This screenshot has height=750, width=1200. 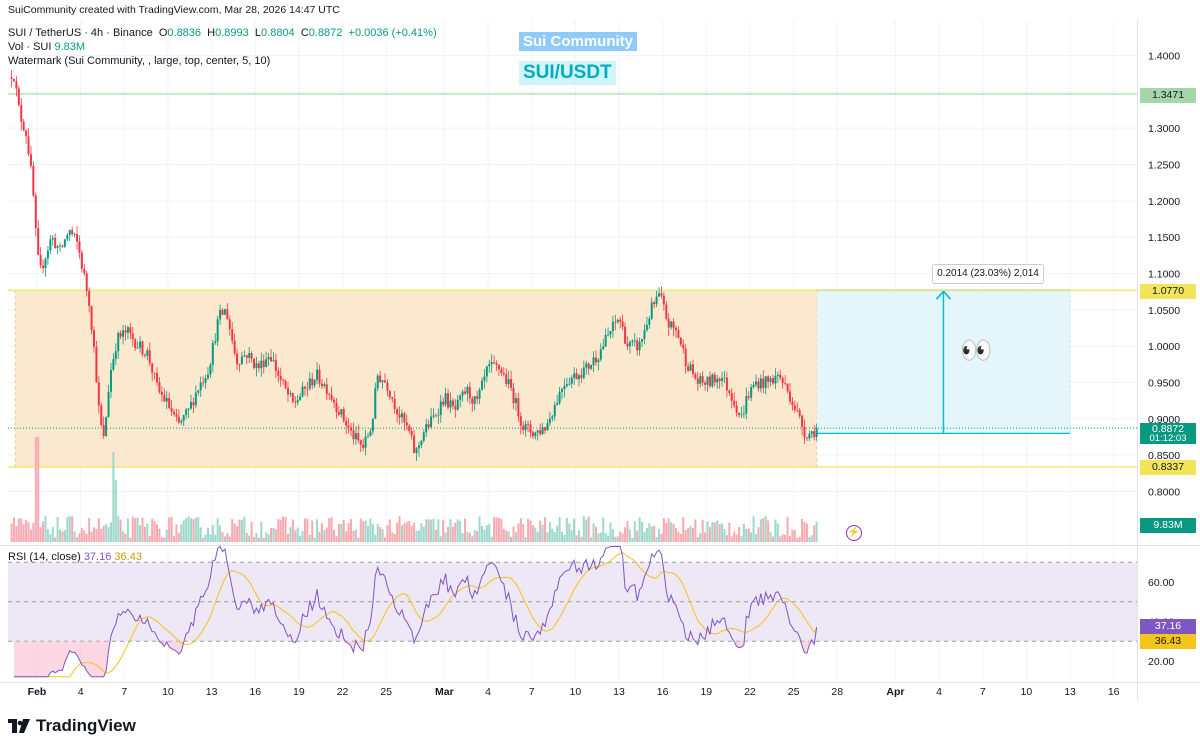 I want to click on volume-legend: Vol · SUI 9.83M, so click(x=47, y=47).